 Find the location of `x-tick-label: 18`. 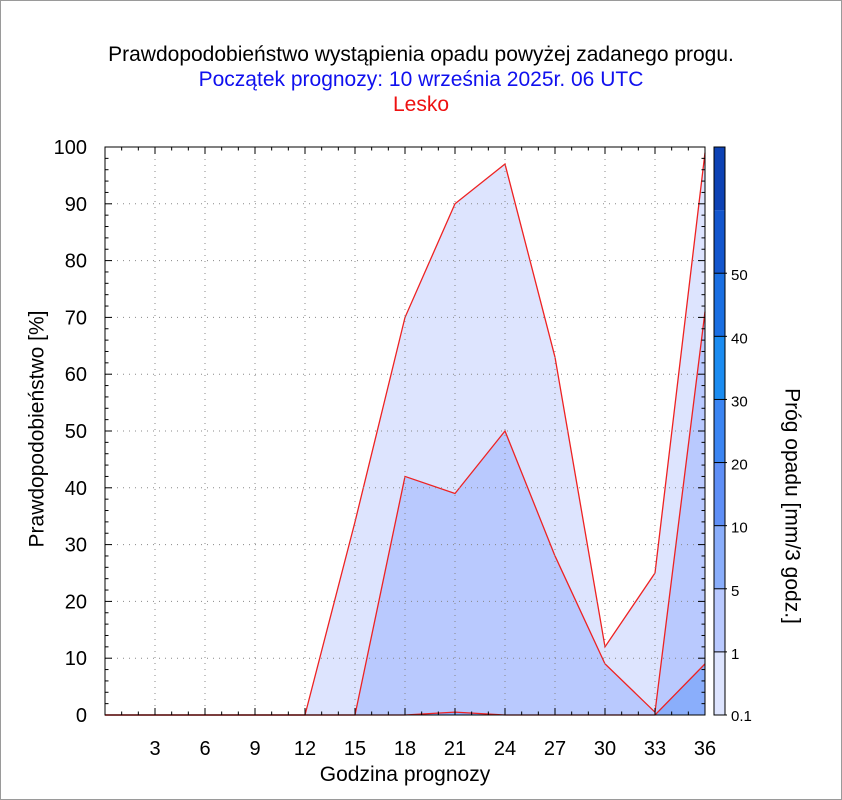

x-tick-label: 18 is located at coordinates (405, 749).